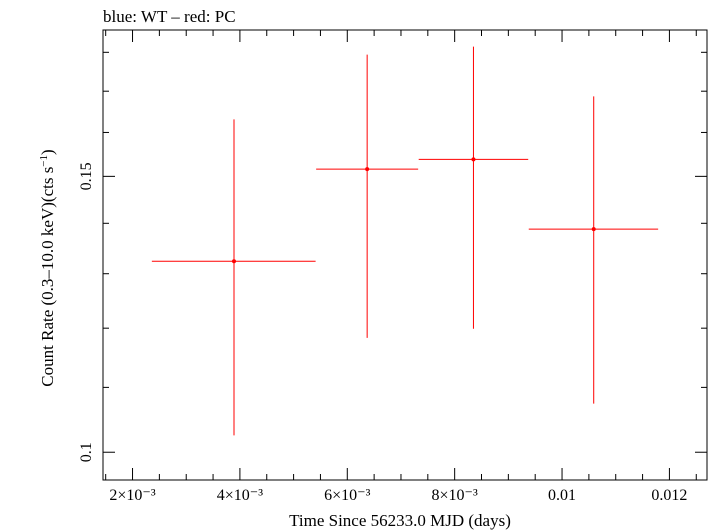 This screenshot has height=532, width=709. Describe the element at coordinates (132, 495) in the screenshot. I see `x-tick-label: 2×10⁻³` at that location.